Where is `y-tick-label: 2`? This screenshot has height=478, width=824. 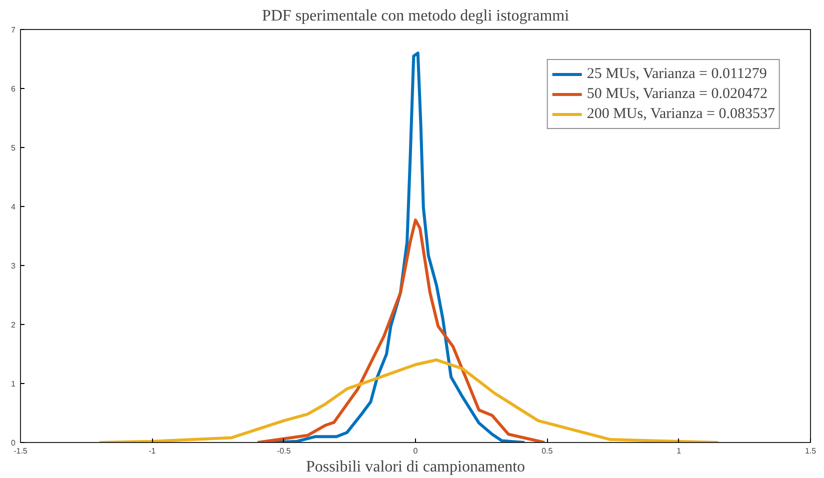
y-tick-label: 2 is located at coordinates (13, 325).